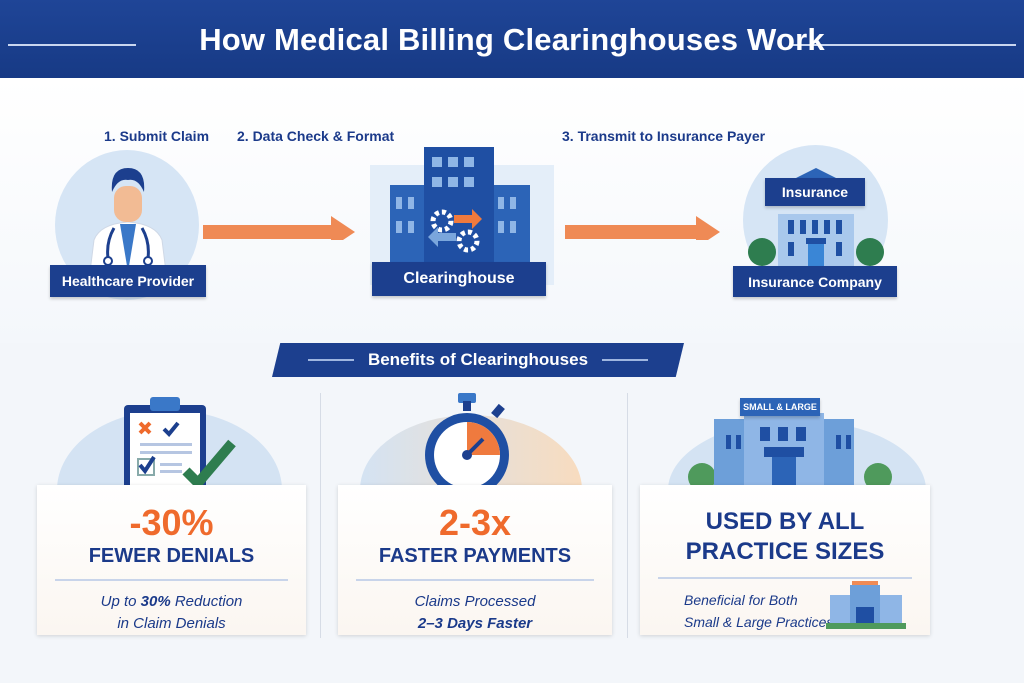 This screenshot has height=683, width=1024. What do you see at coordinates (475, 601) in the screenshot?
I see `desc-text: Claims Processed` at bounding box center [475, 601].